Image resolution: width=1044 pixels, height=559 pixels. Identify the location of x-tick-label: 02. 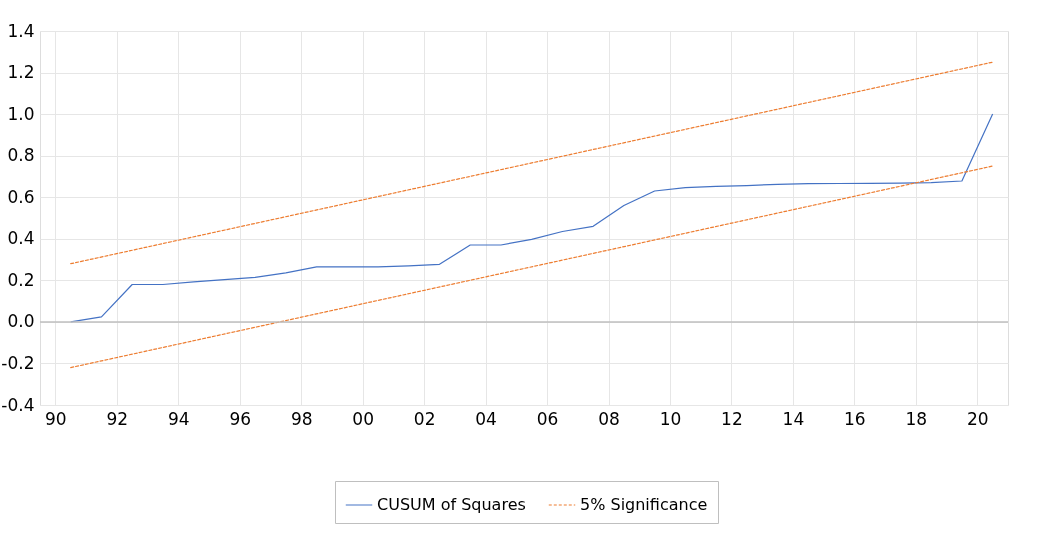
(424, 418).